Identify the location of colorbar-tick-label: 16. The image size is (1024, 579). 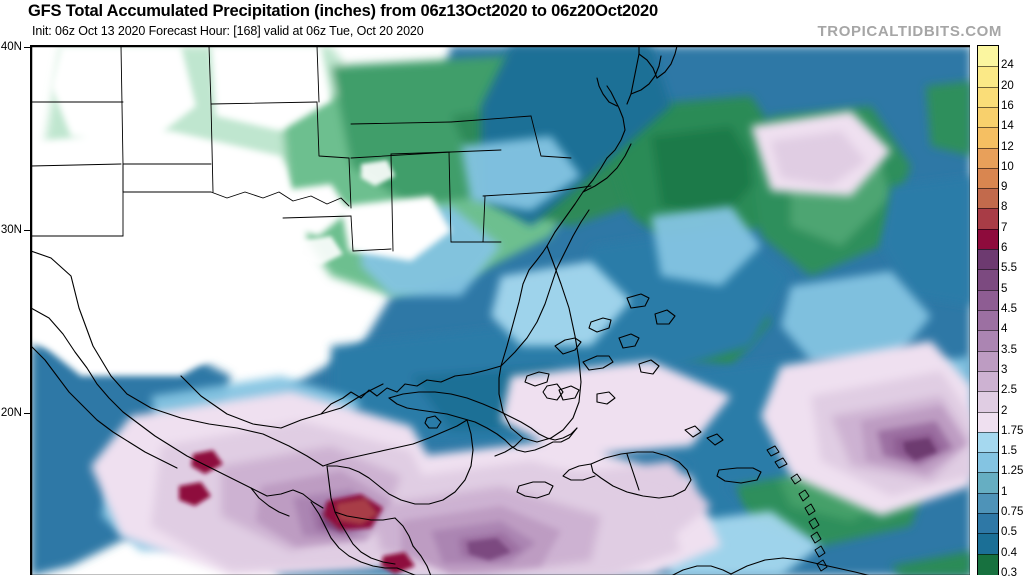
(1007, 105).